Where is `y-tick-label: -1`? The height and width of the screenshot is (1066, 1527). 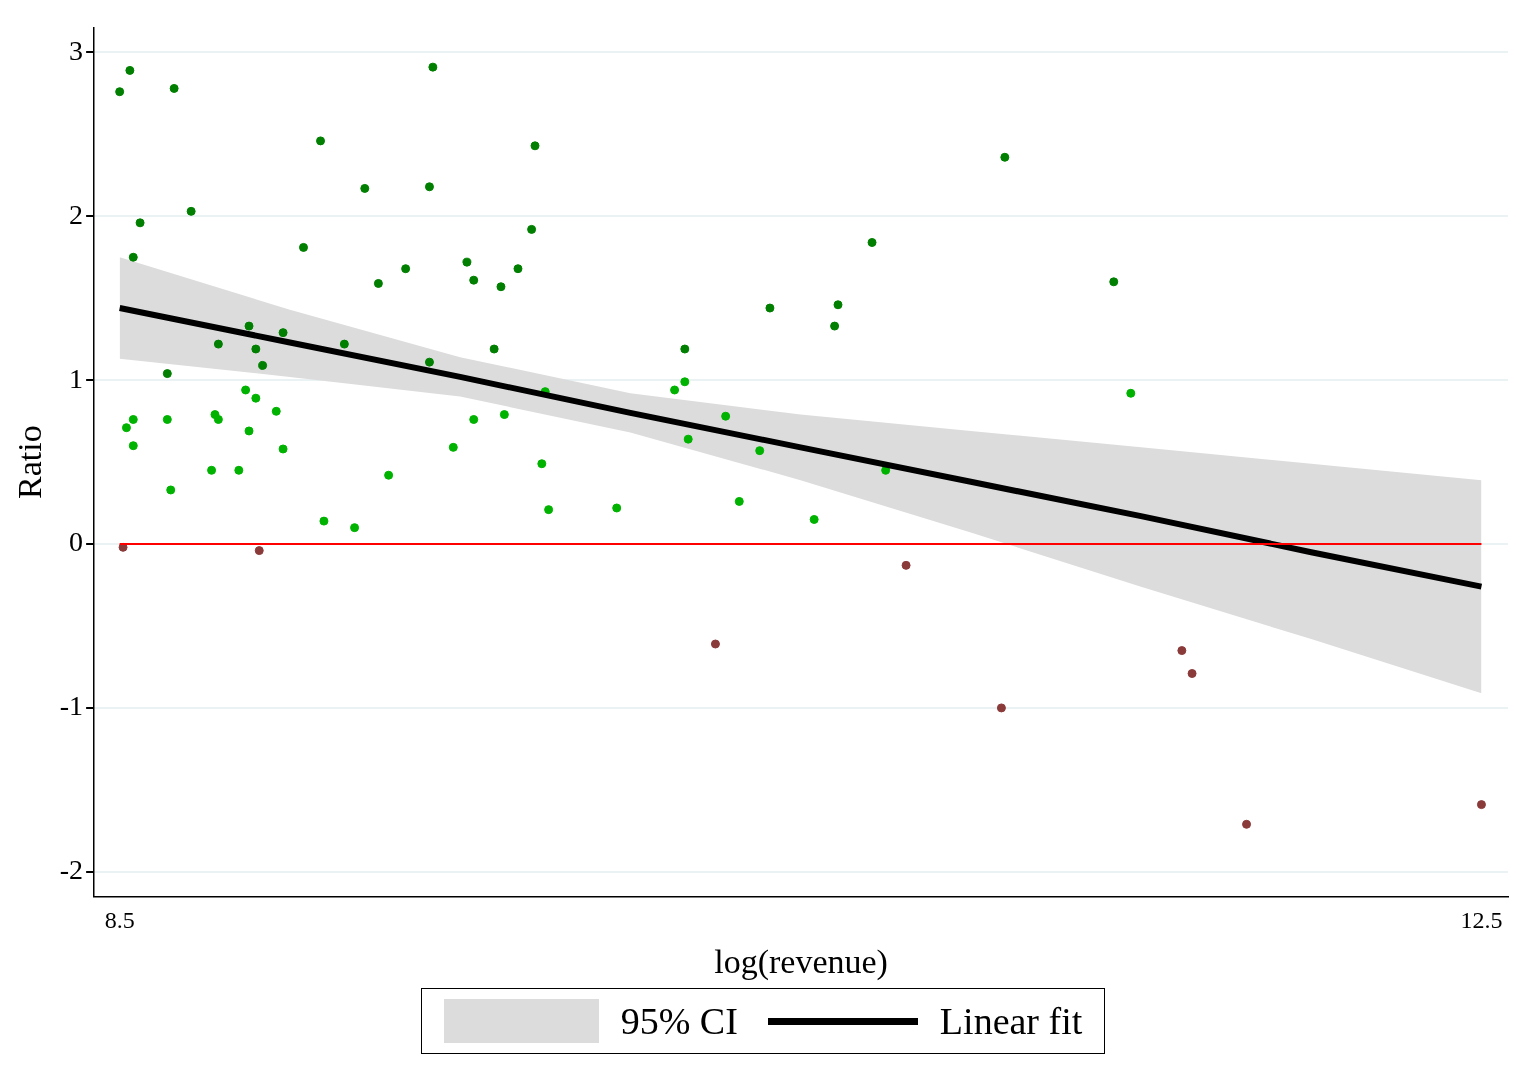
y-tick-label: -1 is located at coordinates (71, 706).